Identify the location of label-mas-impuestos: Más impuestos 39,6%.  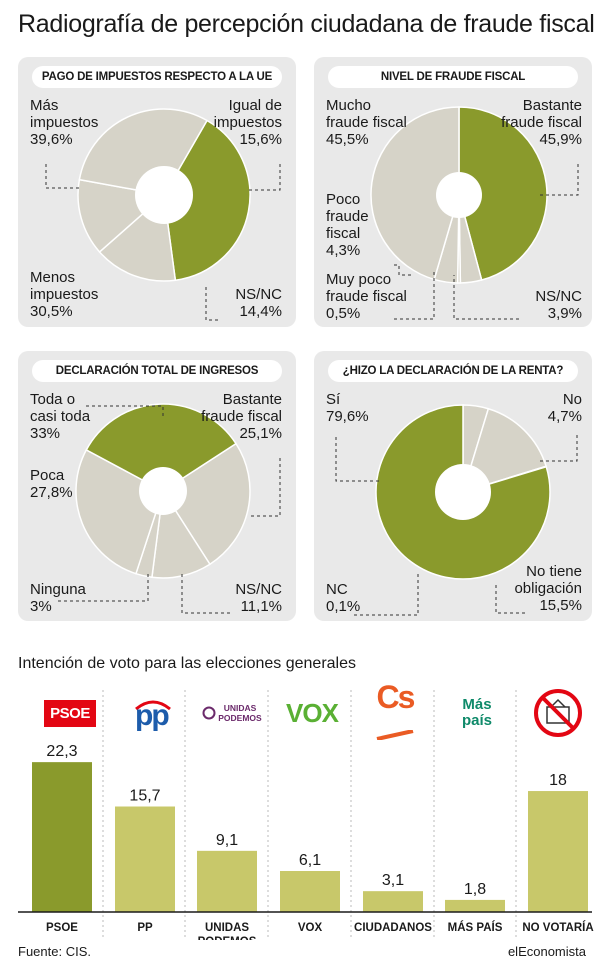
(64, 122).